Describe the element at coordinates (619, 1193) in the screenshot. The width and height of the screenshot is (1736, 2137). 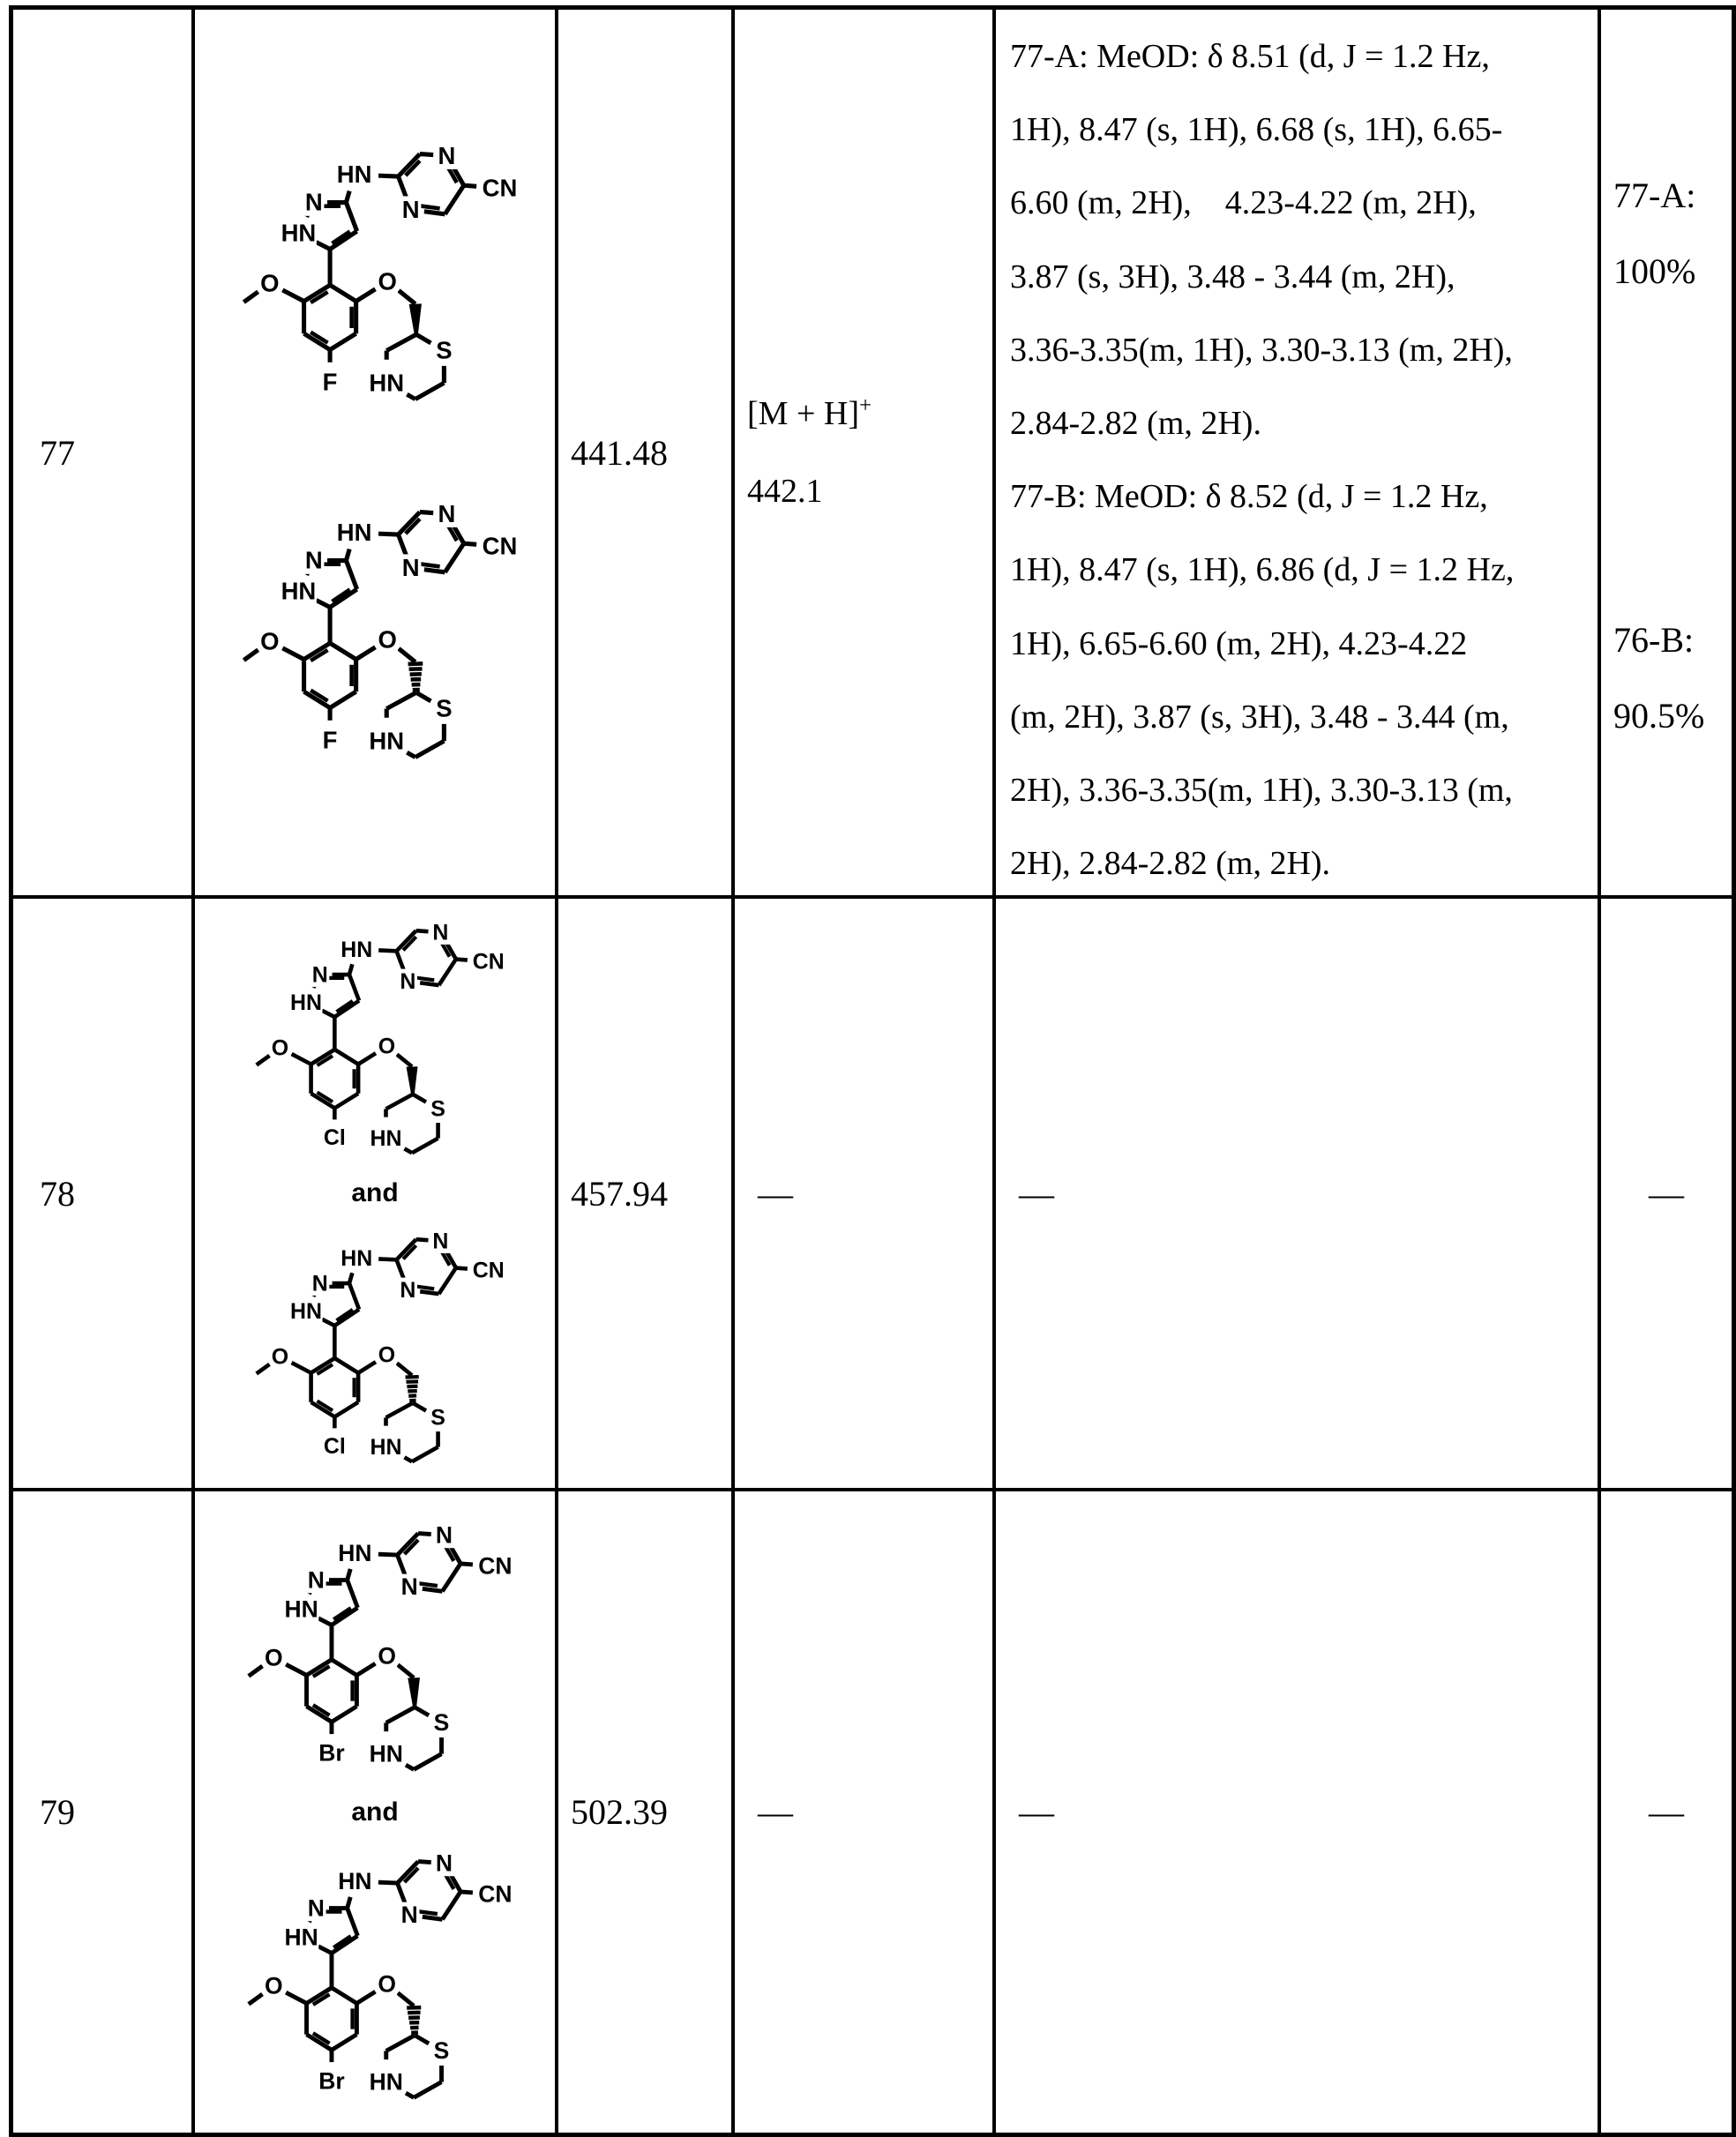
I see `mw-value: 457.94` at that location.